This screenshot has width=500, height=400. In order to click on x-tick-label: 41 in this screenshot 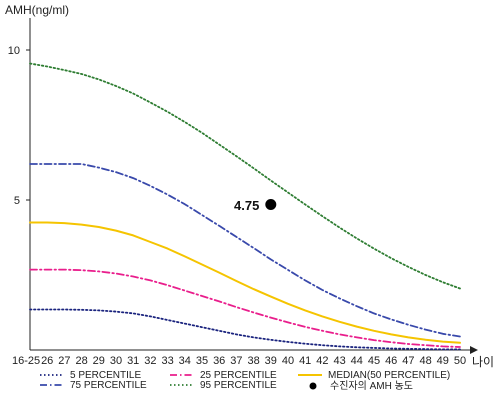, I will do `click(305, 361)`.